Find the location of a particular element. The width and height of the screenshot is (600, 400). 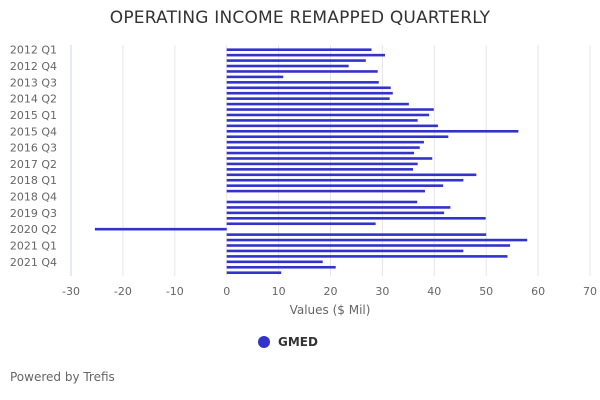

bar-2020-q2 is located at coordinates (160, 229).